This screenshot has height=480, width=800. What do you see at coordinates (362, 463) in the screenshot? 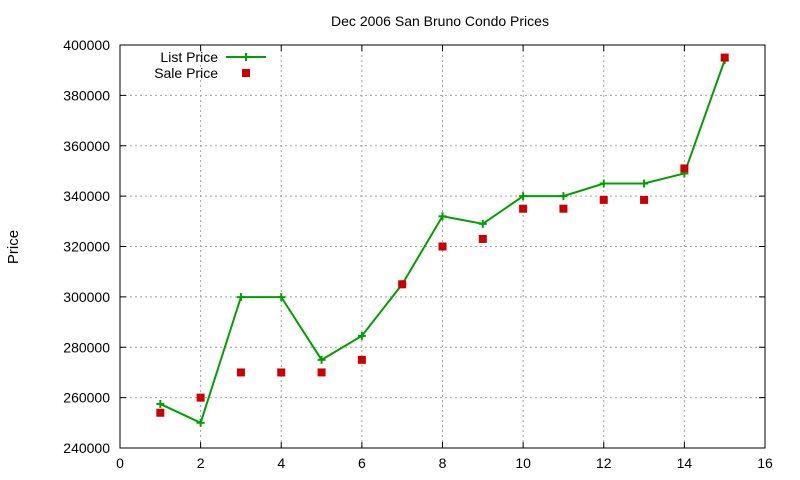
I see `x-tick-label: 6` at bounding box center [362, 463].